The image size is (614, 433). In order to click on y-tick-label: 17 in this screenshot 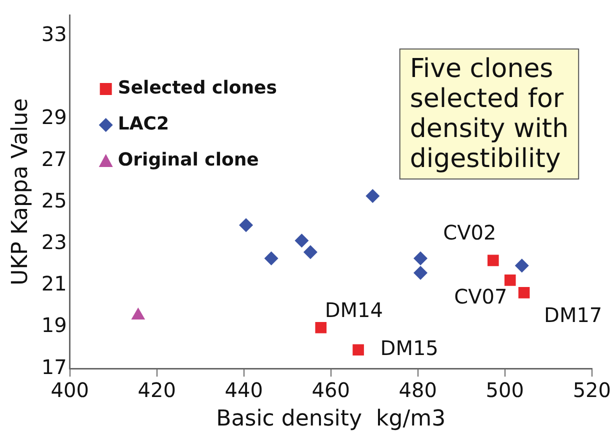, I will do `click(54, 366)`.